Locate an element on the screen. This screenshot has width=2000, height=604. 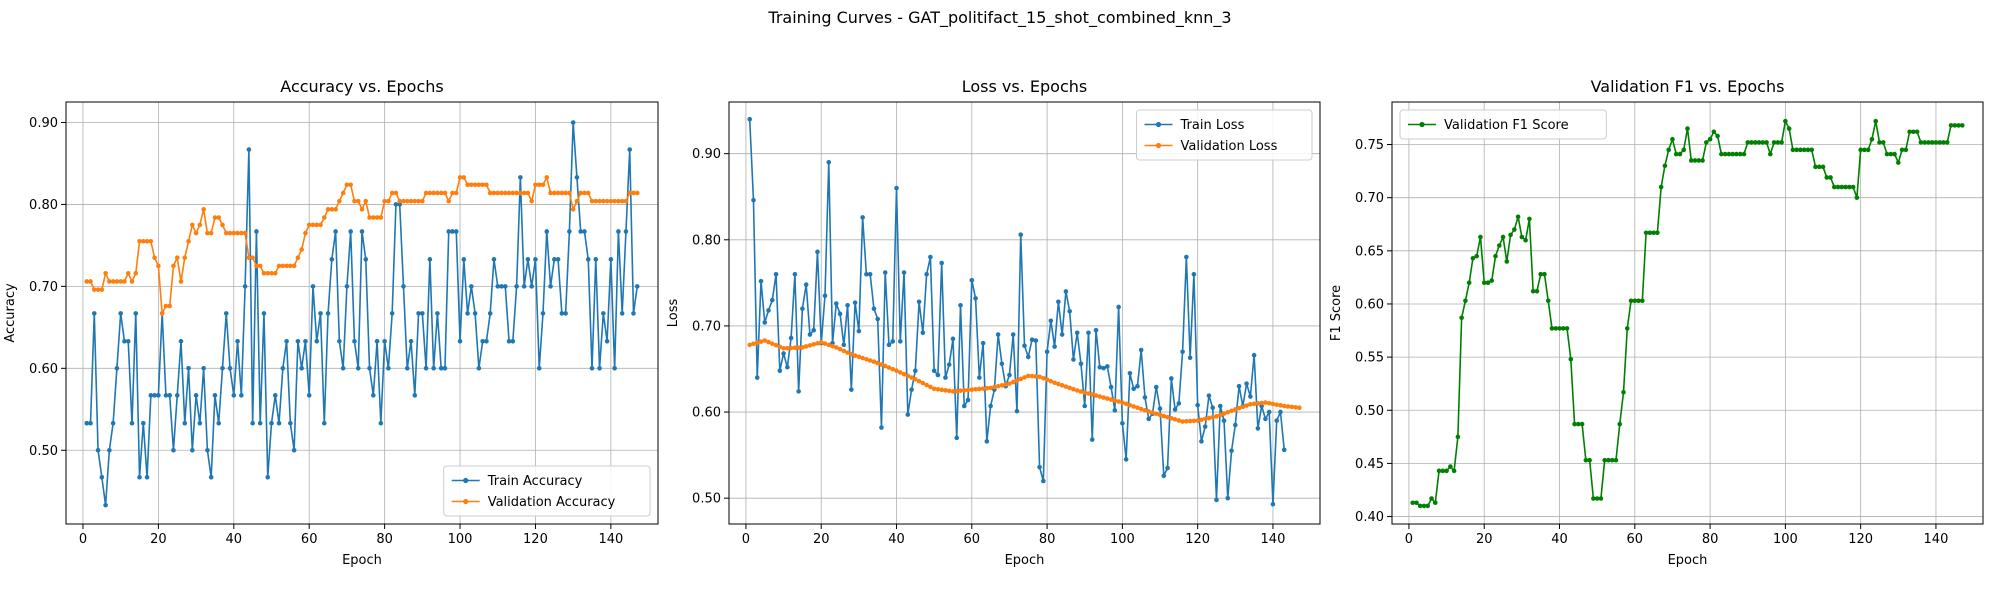
x-tick-label: 20 is located at coordinates (821, 539).